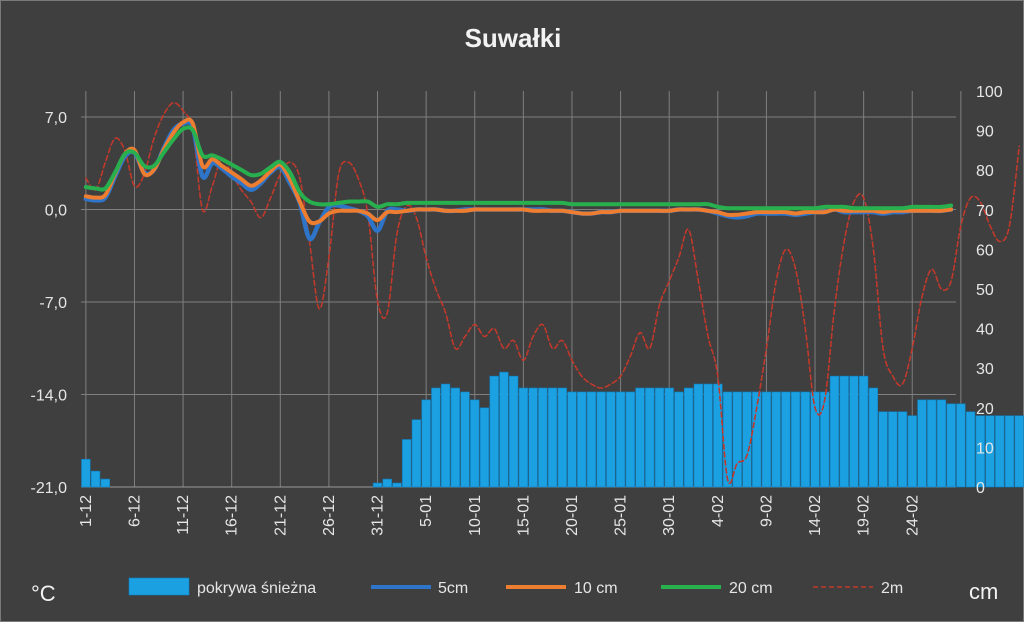  What do you see at coordinates (49, 488) in the screenshot?
I see `y-left-tick-label: -21,0` at bounding box center [49, 488].